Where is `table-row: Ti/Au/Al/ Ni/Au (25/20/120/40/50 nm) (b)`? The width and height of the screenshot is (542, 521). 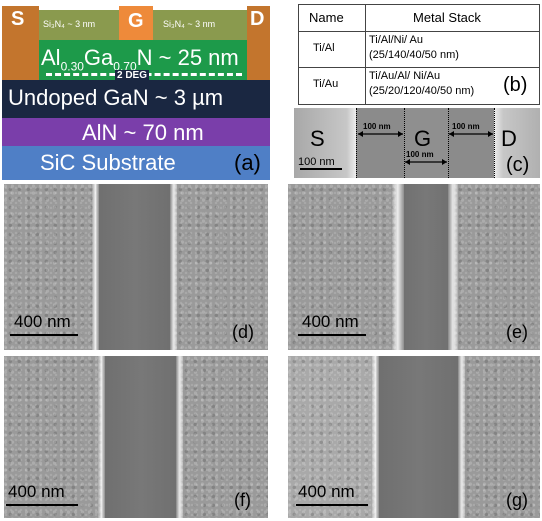 table-row: Ti/Au/Al/ Ni/Au (25/20/120/40/50 nm) (b) is located at coordinates (452, 85).